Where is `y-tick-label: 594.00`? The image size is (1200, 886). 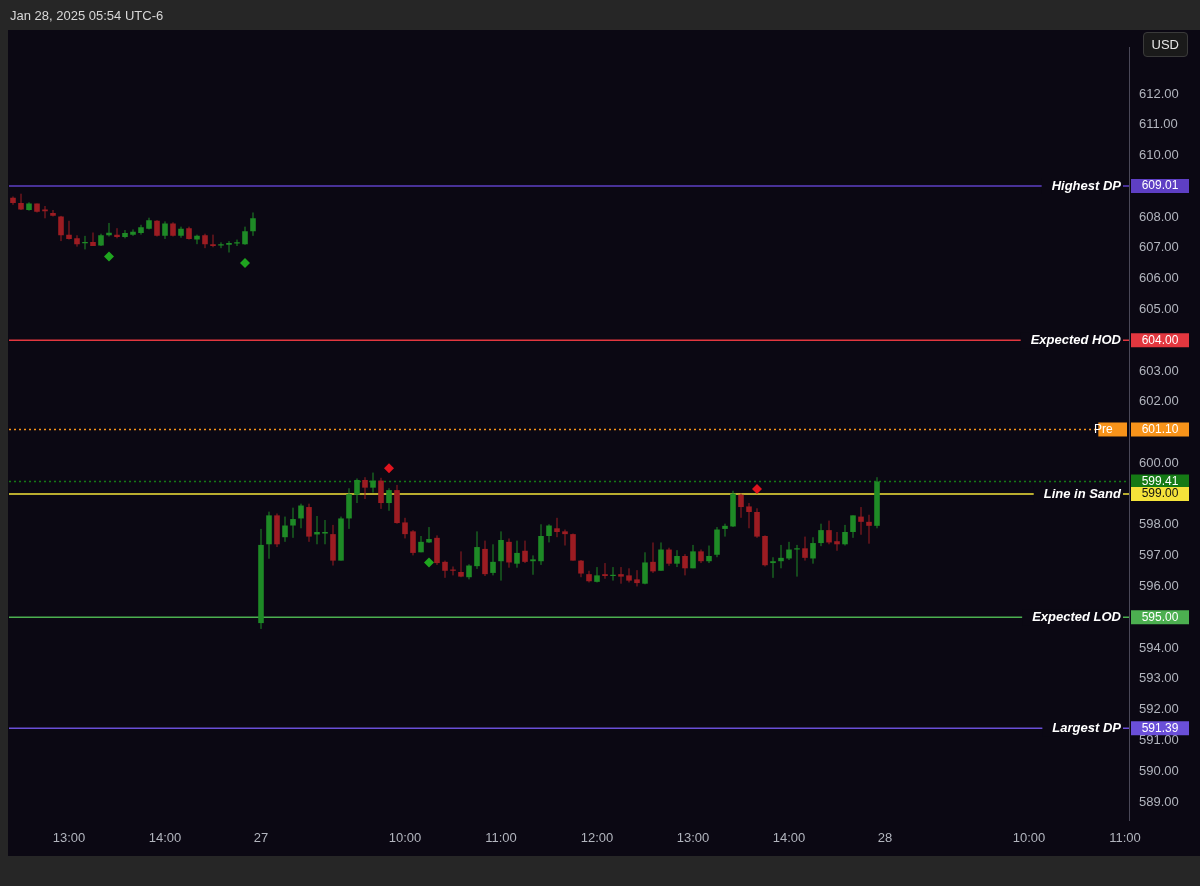 y-tick-label: 594.00 is located at coordinates (1159, 647).